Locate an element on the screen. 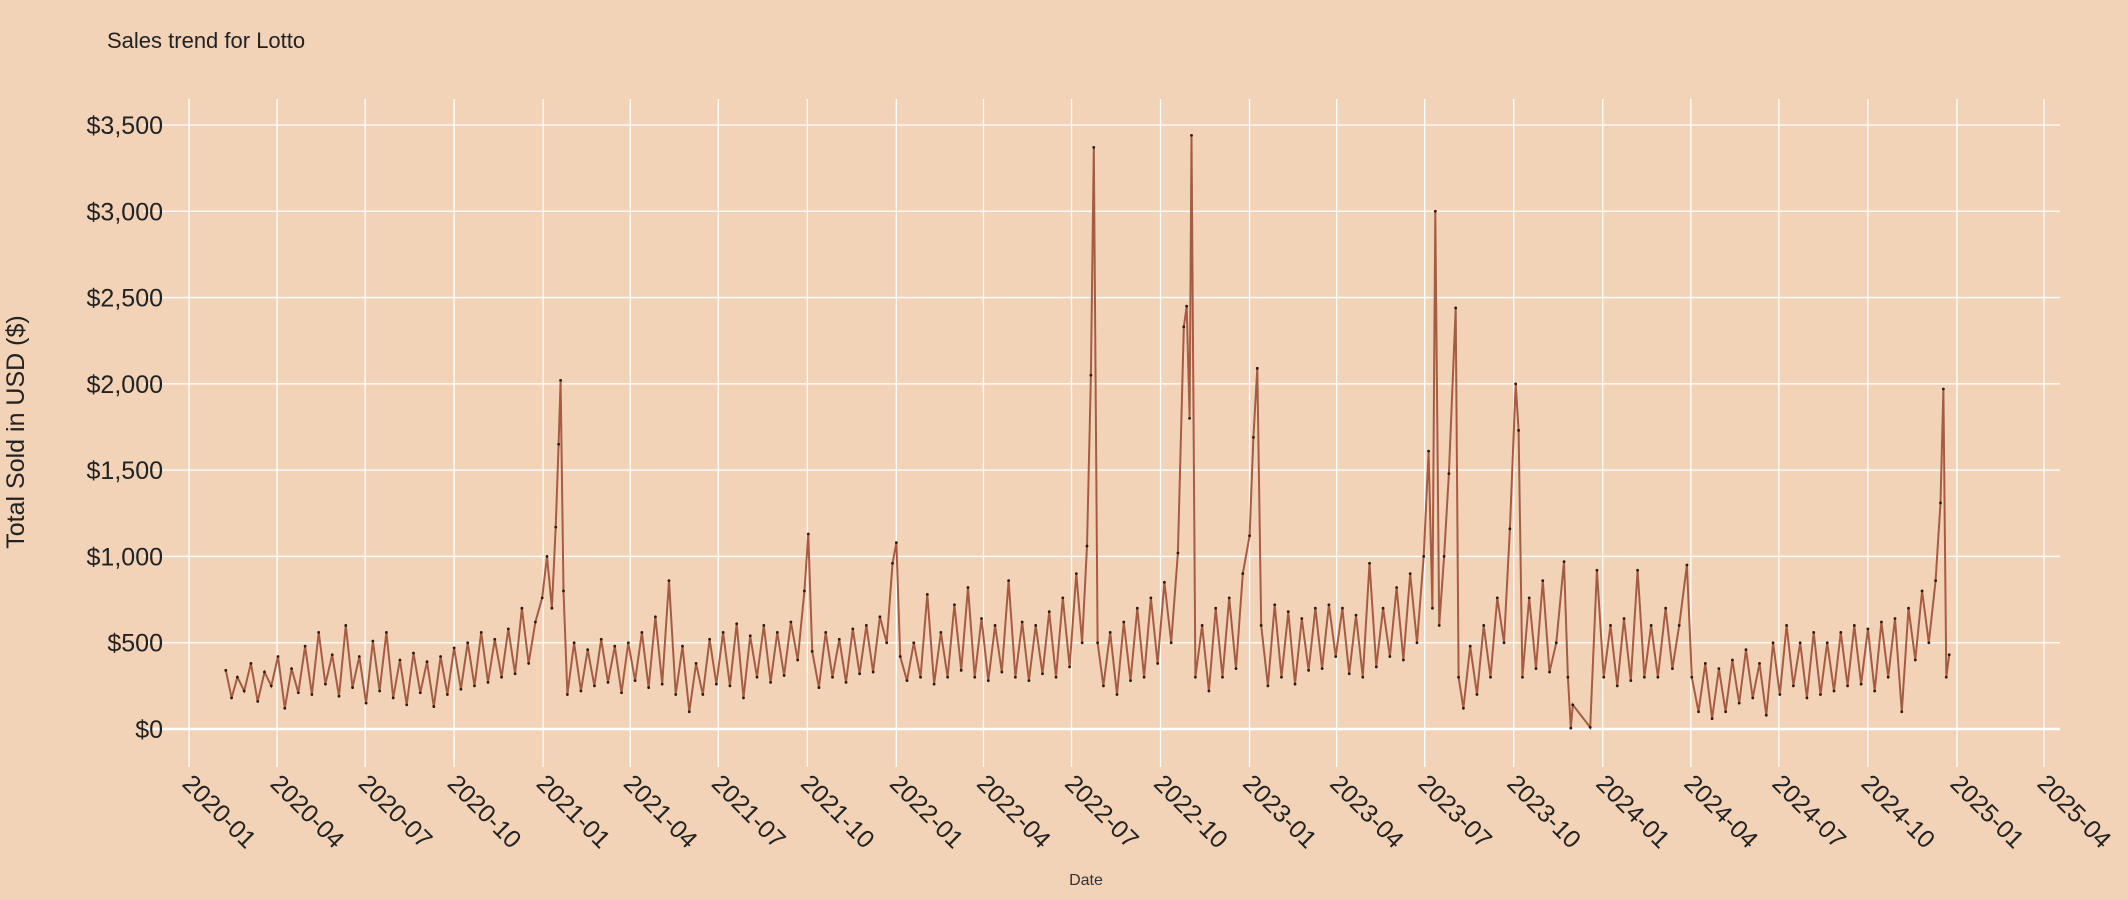 This screenshot has height=900, width=2128. x-tick-label: 2023-07 is located at coordinates (1454, 811).